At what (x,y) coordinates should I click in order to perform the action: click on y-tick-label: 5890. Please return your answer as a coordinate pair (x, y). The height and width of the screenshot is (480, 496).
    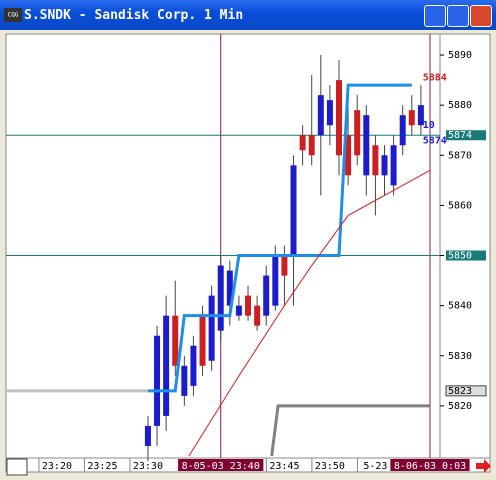
    Looking at the image, I should click on (460, 55).